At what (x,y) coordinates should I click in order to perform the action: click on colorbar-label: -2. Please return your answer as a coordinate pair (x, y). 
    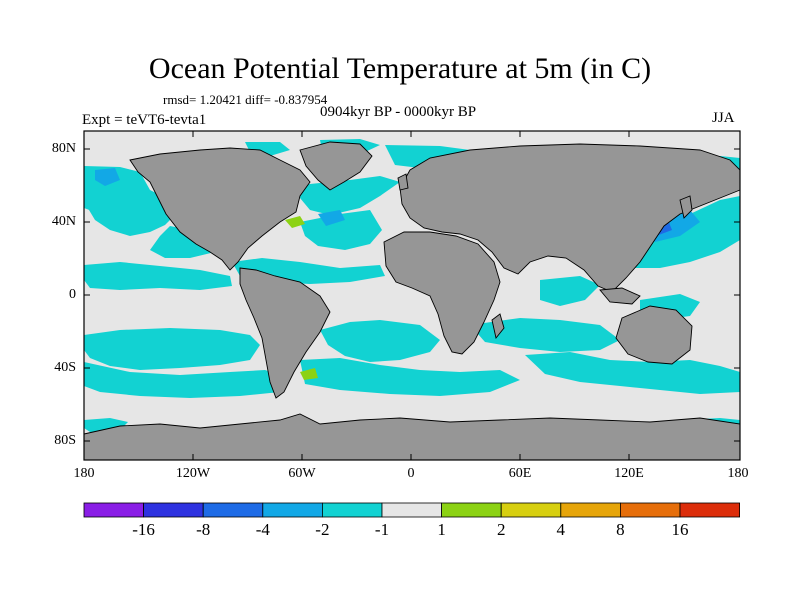
    Looking at the image, I should click on (322, 529).